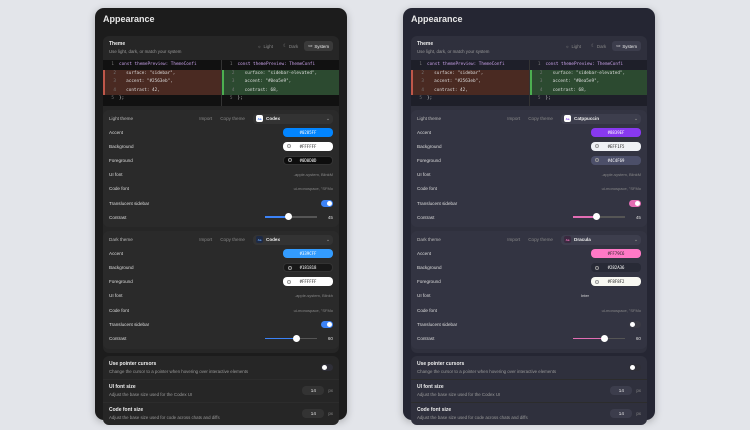  I want to click on code-text: accent: "#2563eb",, so click(455, 82).